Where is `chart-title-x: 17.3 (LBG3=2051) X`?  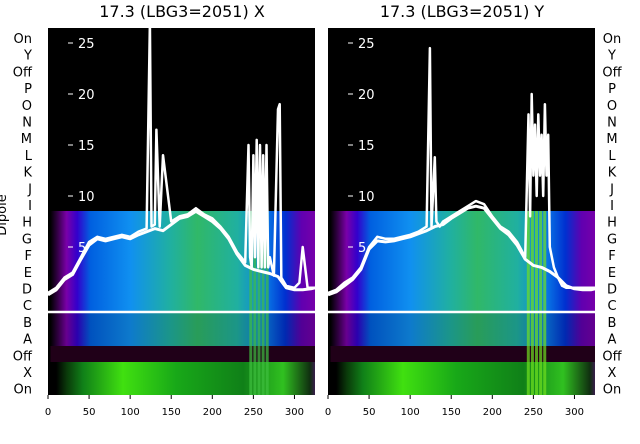
chart-title-x: 17.3 (LBG3=2051) X is located at coordinates (182, 11).